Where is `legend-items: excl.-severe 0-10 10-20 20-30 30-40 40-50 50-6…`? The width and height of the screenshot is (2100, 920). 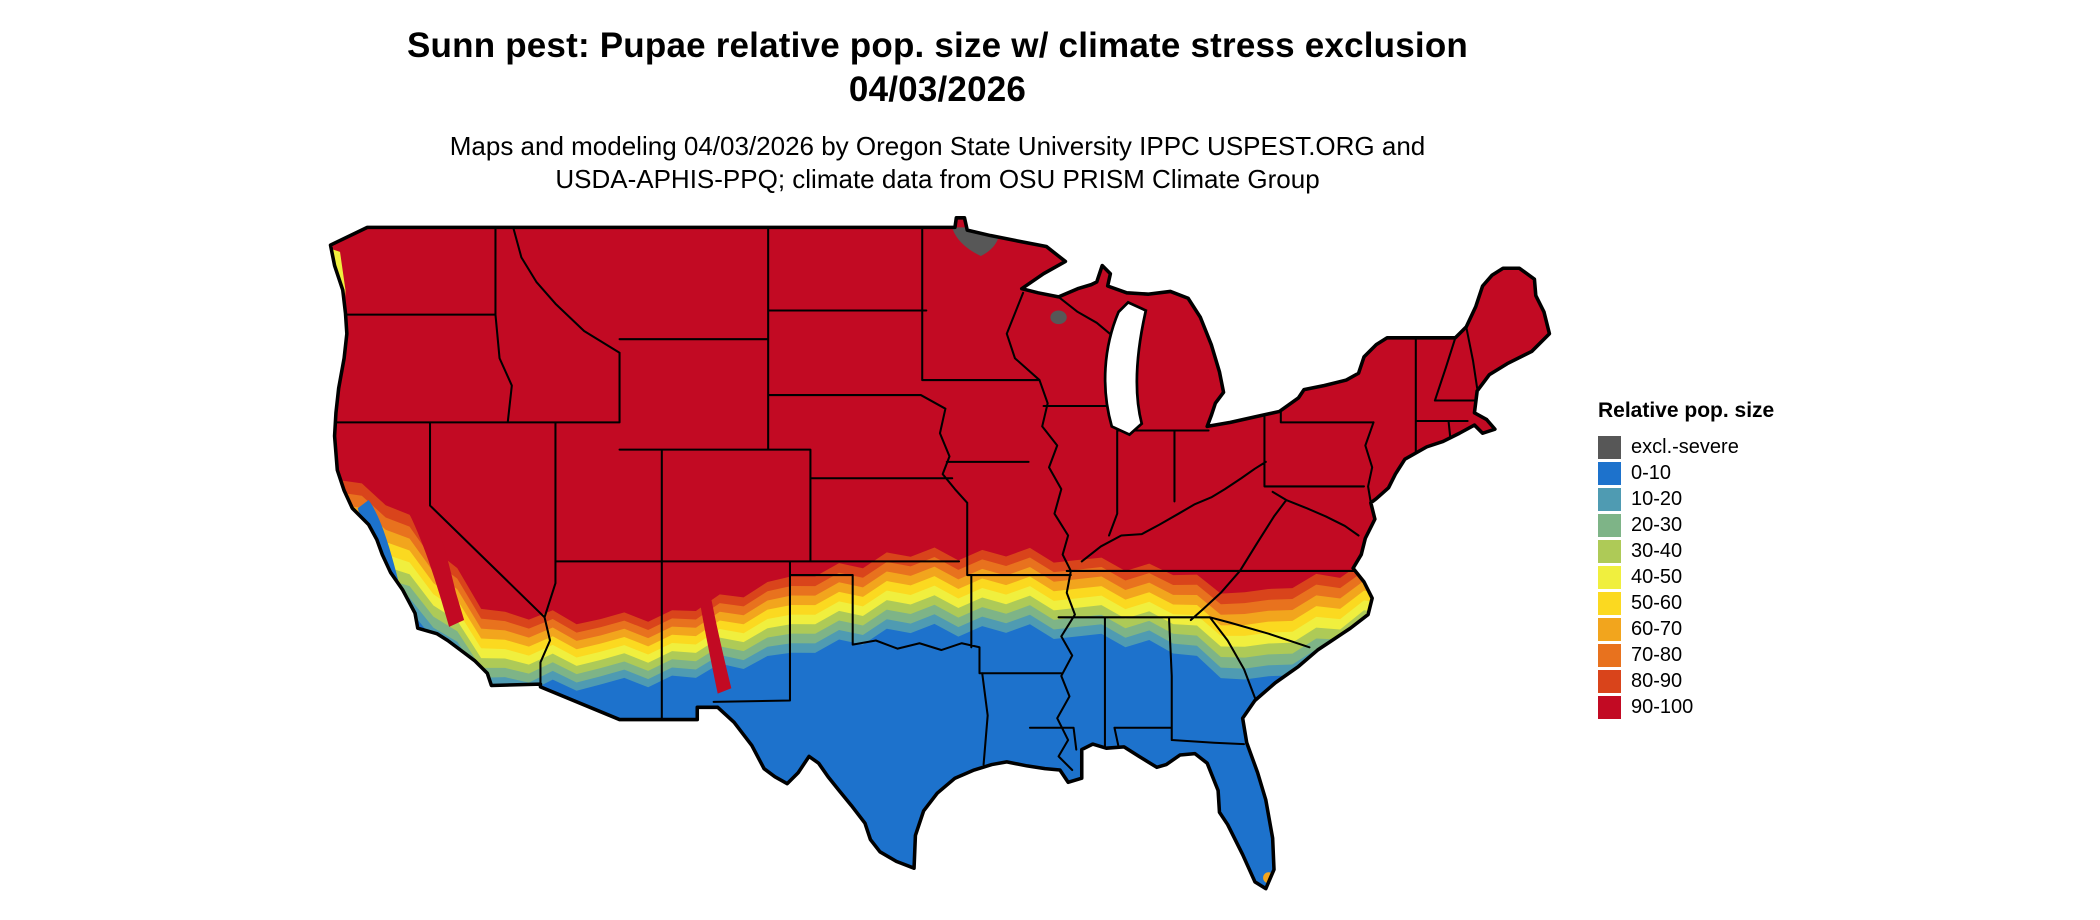 legend-items: excl.-severe 0-10 10-20 20-30 30-40 40-50 50-6… is located at coordinates (1686, 577).